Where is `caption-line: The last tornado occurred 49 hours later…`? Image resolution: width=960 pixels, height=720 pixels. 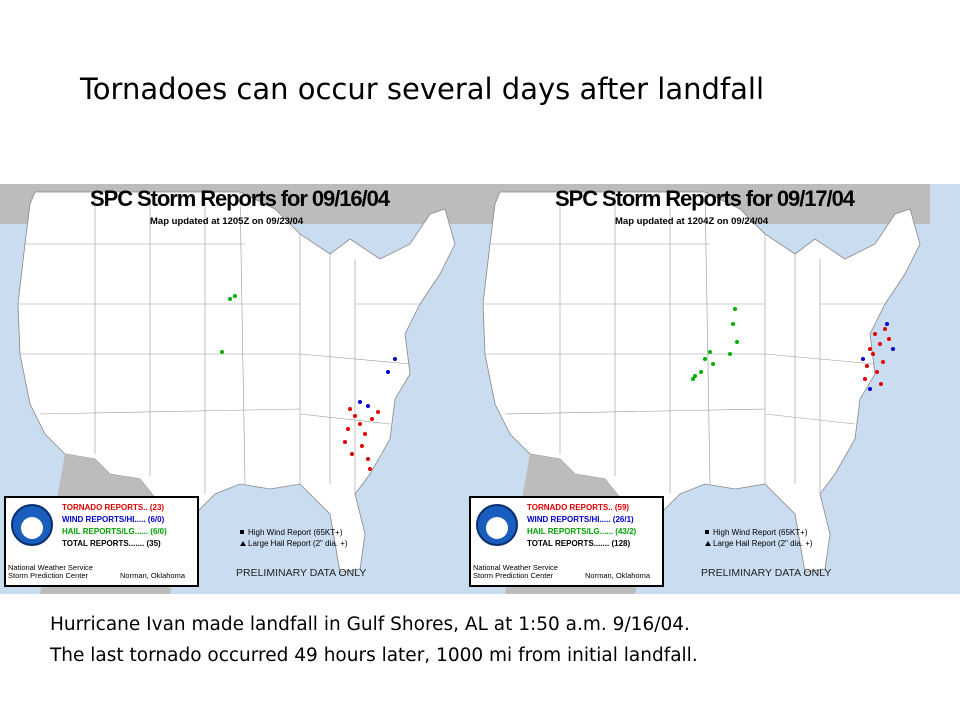 caption-line: The last tornado occurred 49 hours later… is located at coordinates (374, 655).